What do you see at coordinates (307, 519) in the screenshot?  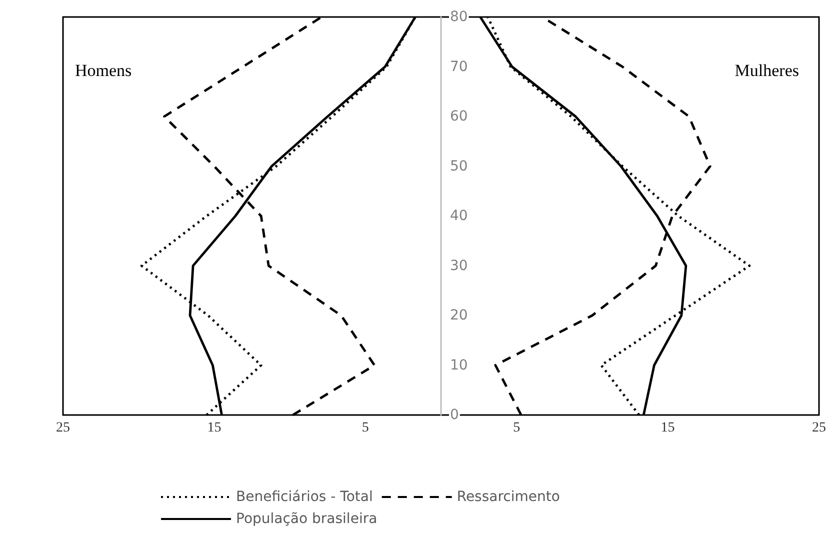 I see `legend-label: População brasileira` at bounding box center [307, 519].